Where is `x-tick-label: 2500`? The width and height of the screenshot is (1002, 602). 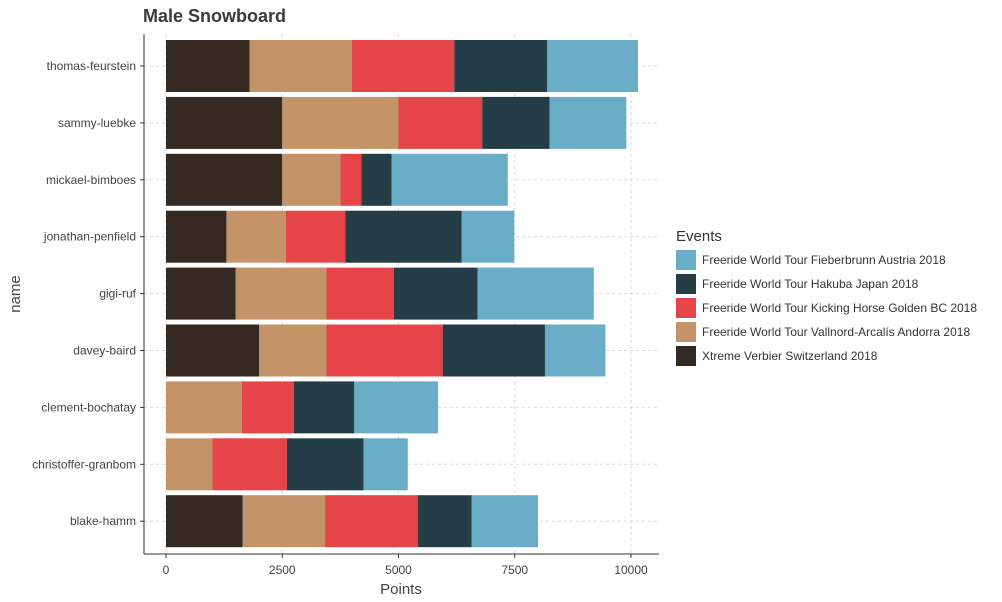
x-tick-label: 2500 is located at coordinates (282, 570).